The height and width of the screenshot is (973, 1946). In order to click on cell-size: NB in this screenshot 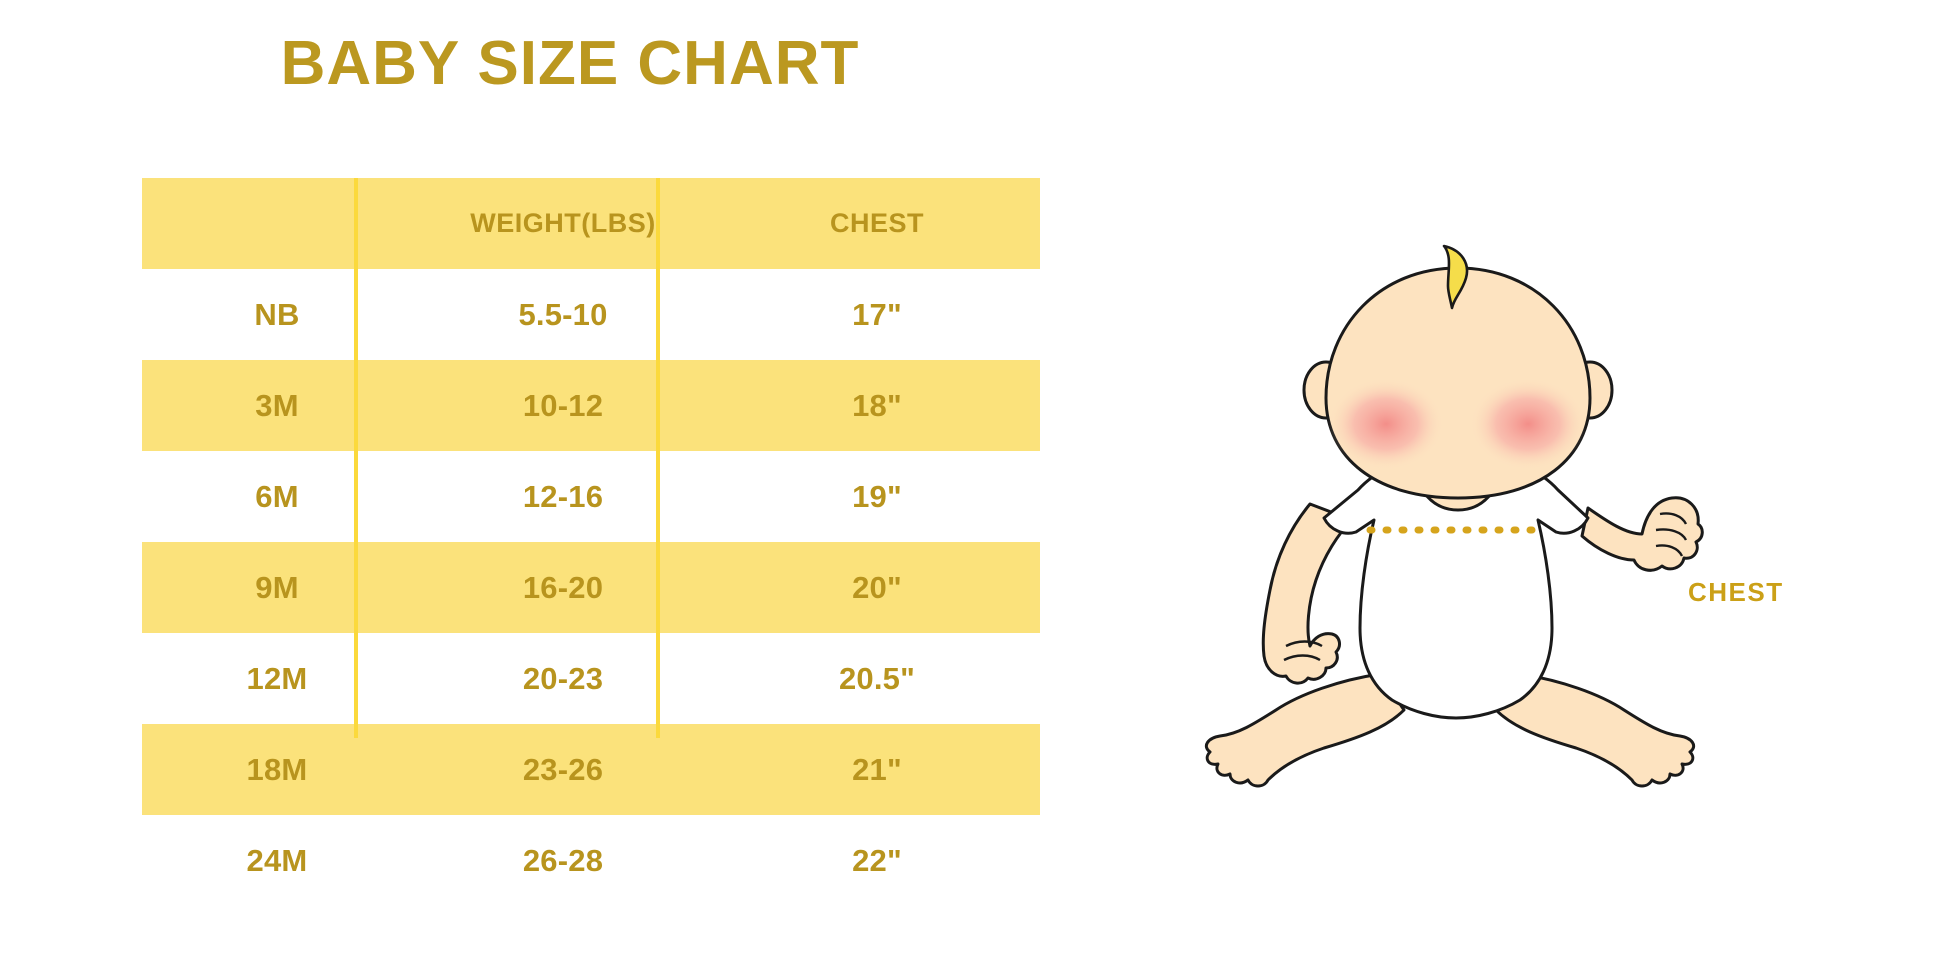, I will do `click(277, 314)`.